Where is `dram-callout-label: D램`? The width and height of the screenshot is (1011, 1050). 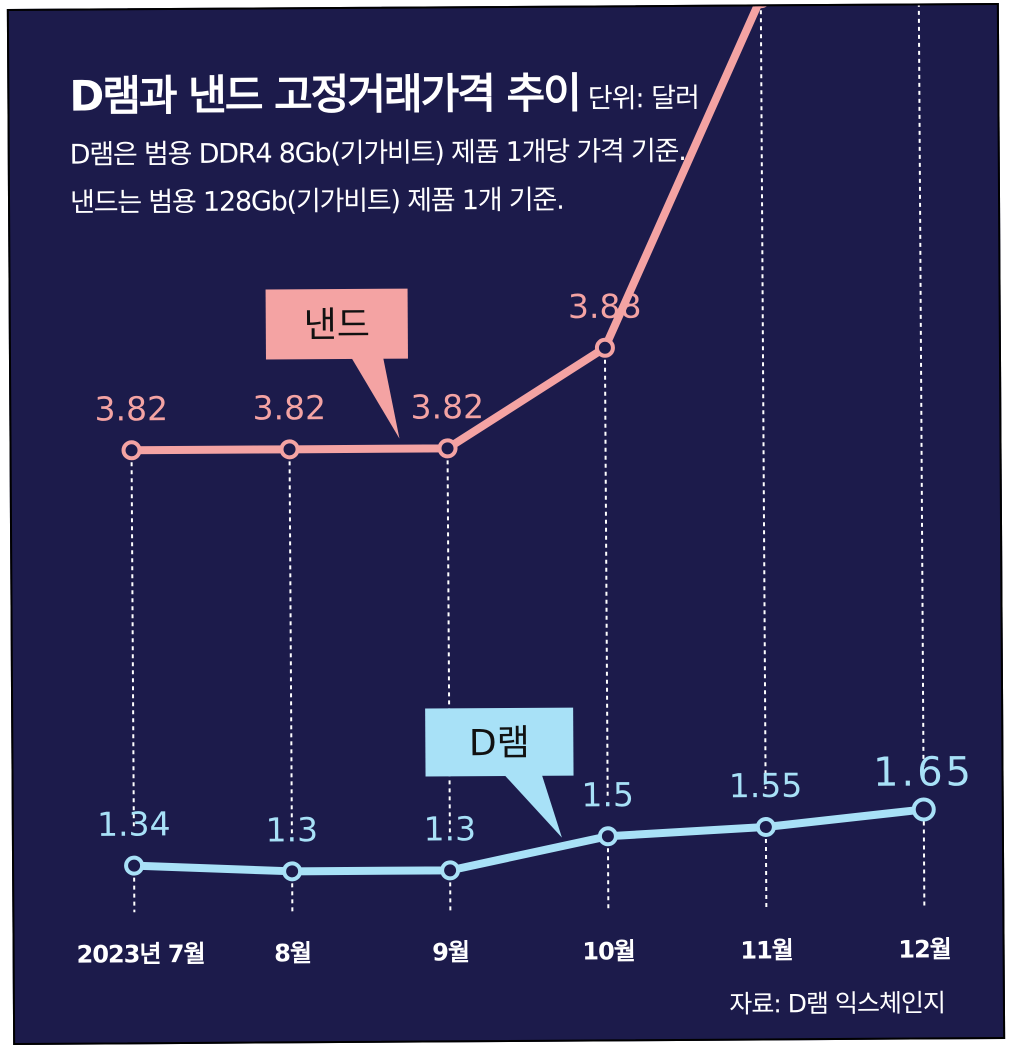 dram-callout-label: D램 is located at coordinates (499, 743).